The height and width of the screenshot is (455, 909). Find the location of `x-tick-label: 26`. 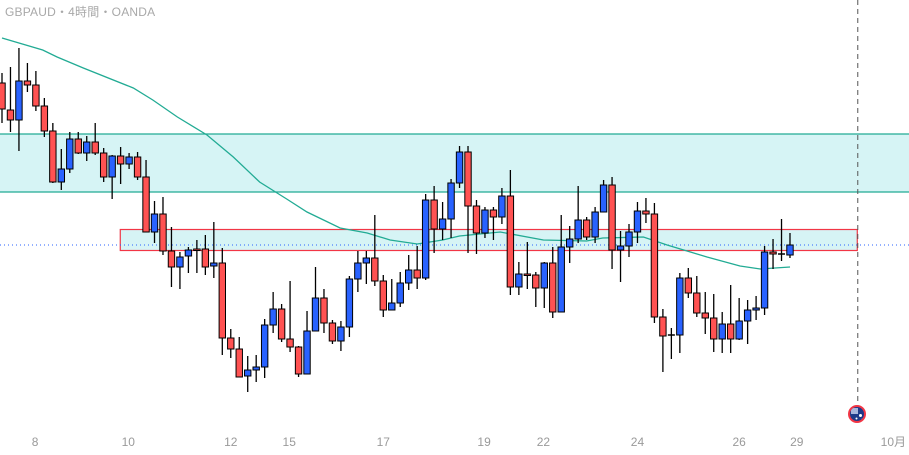

x-tick-label: 26 is located at coordinates (739, 442).